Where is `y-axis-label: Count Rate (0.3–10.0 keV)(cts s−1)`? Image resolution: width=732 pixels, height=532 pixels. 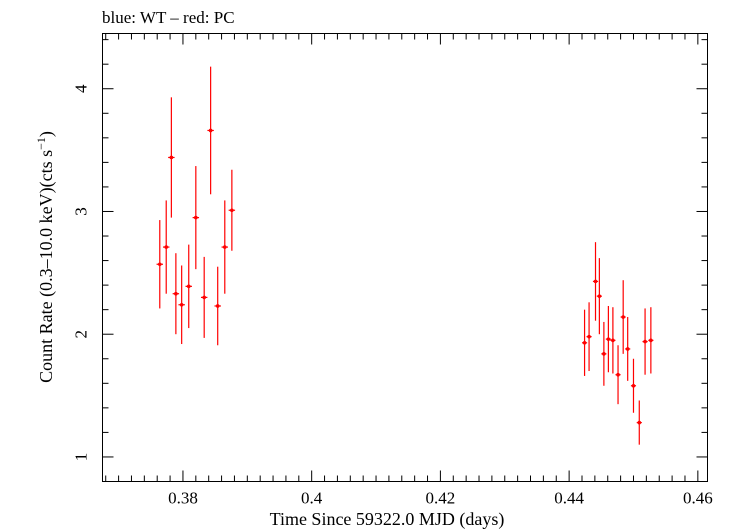 y-axis-label: Count Rate (0.3–10.0 keV)(cts s−1) is located at coordinates (45, 257).